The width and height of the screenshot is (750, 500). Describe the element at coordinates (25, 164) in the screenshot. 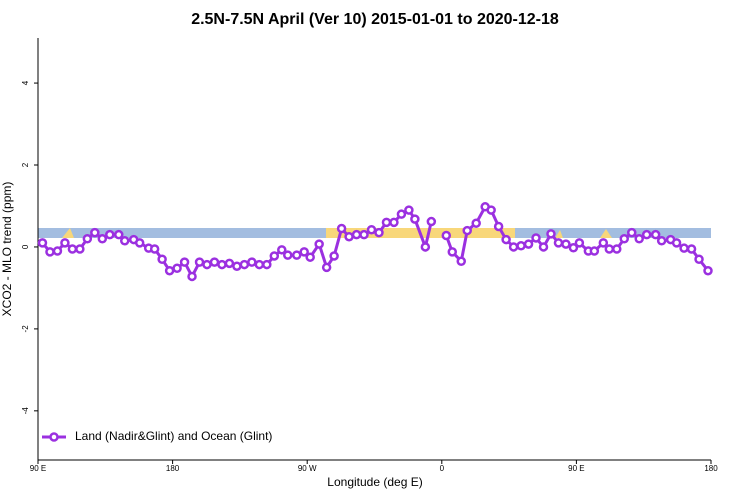

I see `y-tick-label: 2` at that location.